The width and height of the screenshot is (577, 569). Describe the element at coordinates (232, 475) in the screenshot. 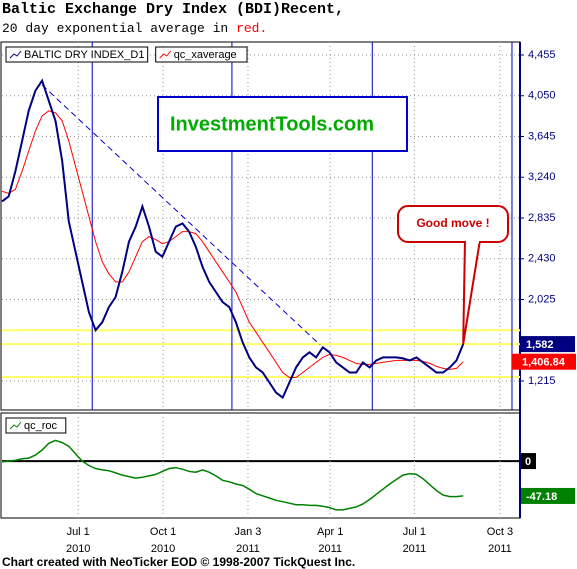

I see `series-line` at that location.